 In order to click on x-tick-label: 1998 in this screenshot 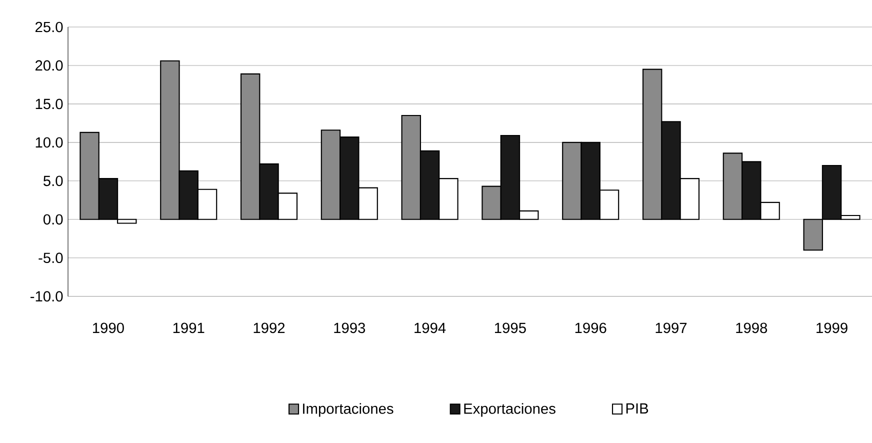, I will do `click(752, 328)`.